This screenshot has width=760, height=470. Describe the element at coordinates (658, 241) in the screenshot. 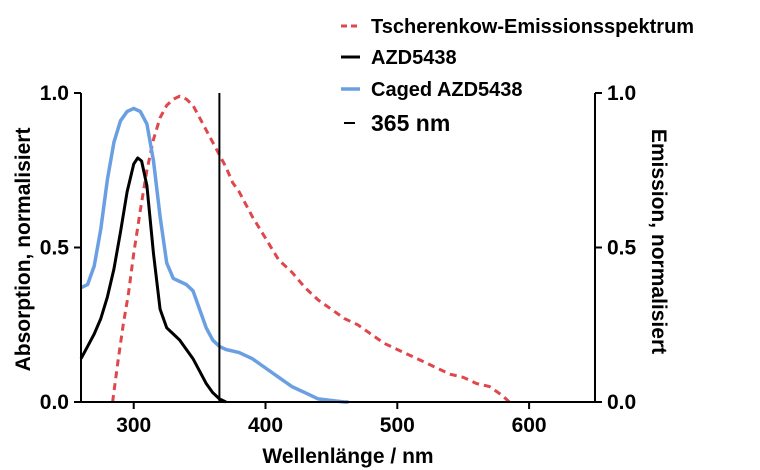

I see `right-y-axis-label: Emission, normalisiert` at that location.